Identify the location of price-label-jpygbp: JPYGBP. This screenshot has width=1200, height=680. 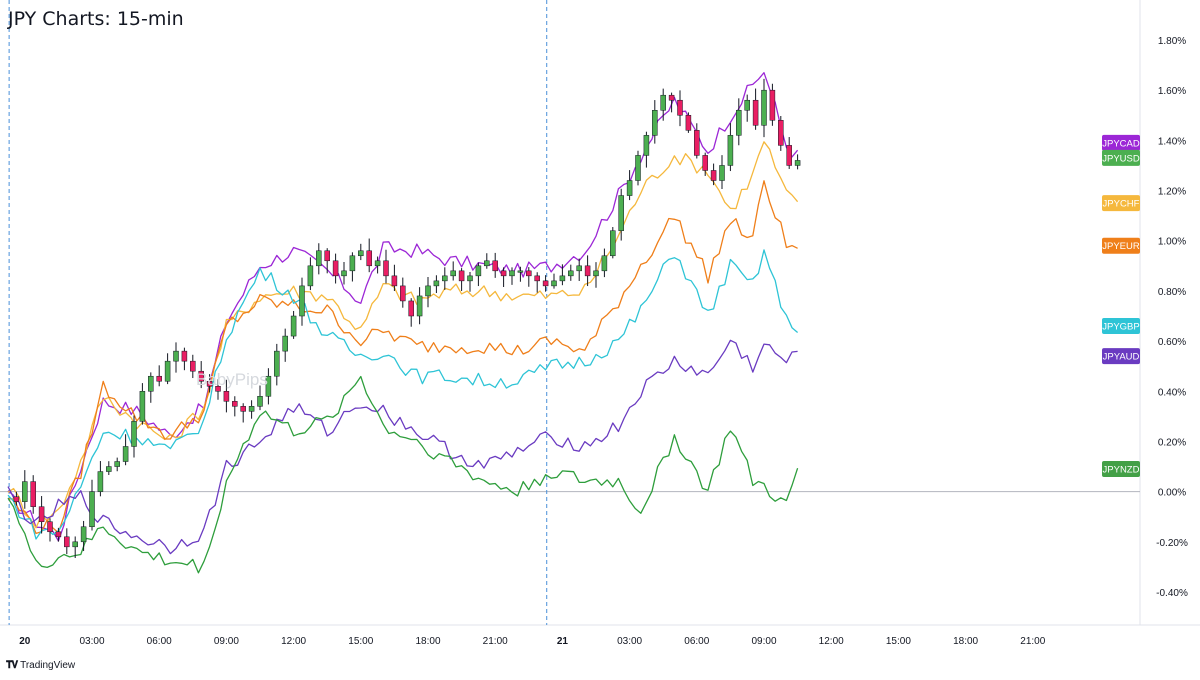
(1121, 326).